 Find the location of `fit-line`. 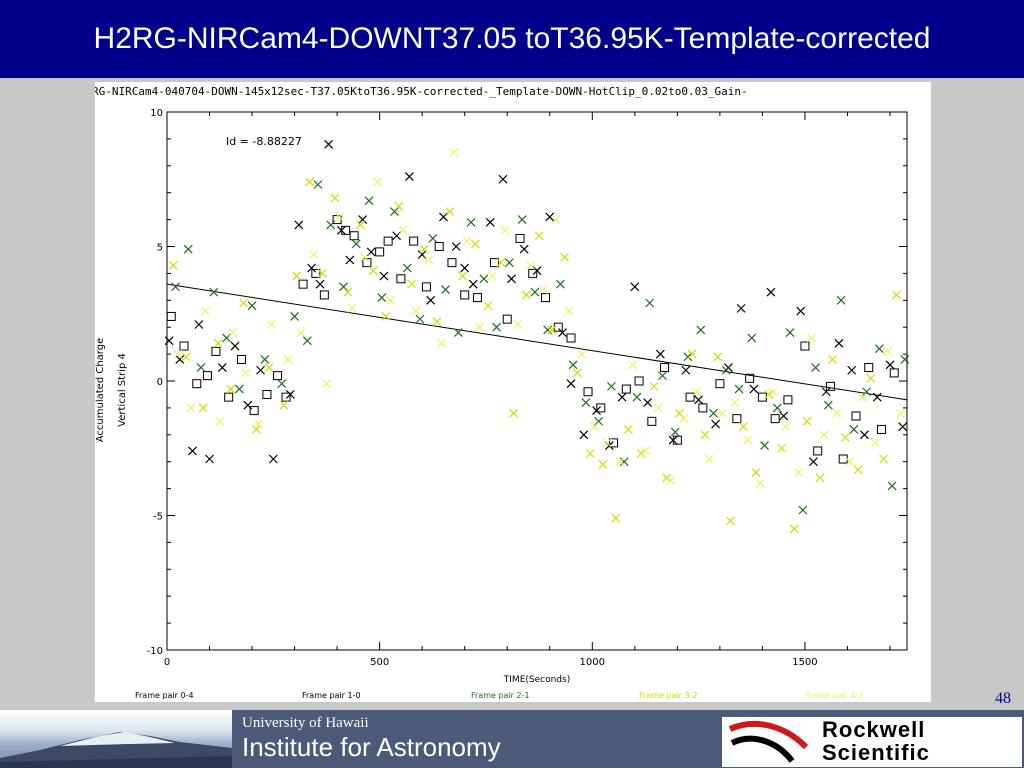

fit-line is located at coordinates (537, 342).